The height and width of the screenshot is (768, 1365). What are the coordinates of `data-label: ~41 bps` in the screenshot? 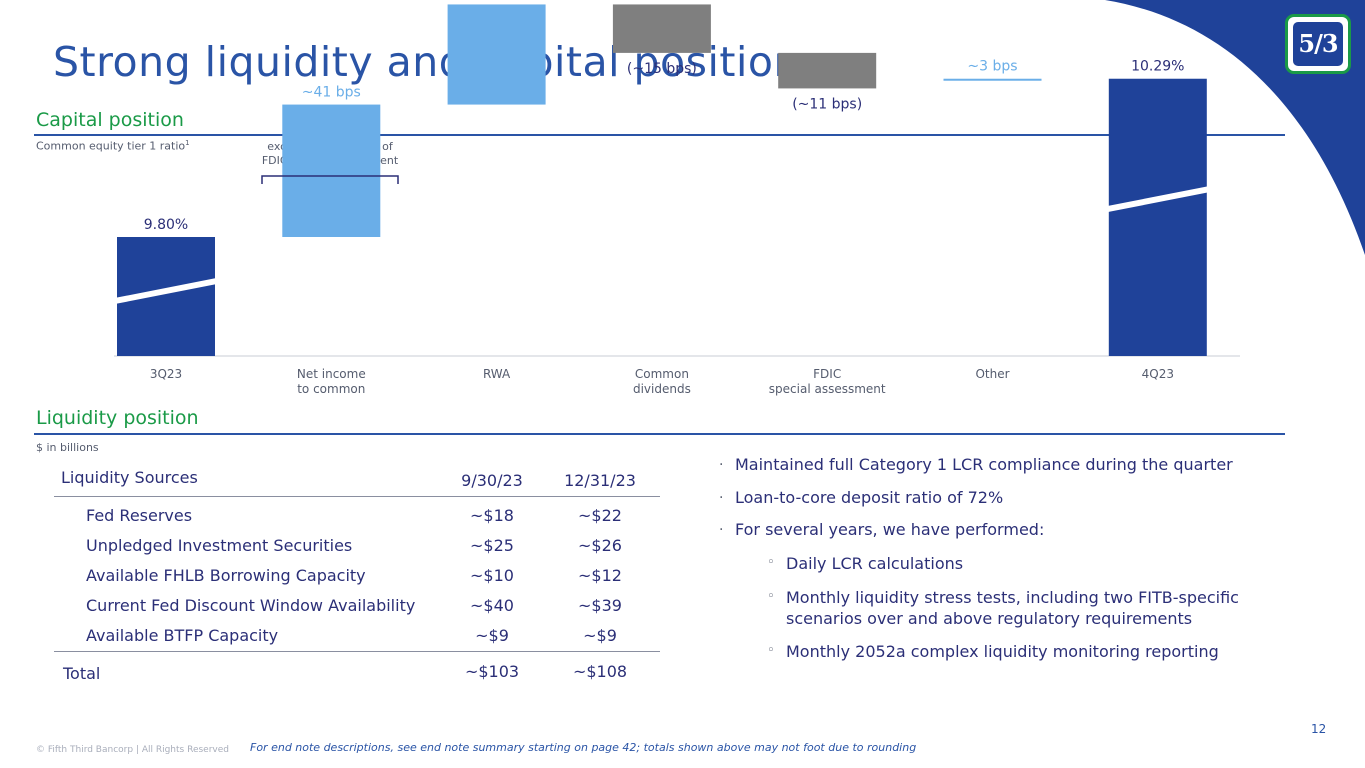 It's located at (331, 93).